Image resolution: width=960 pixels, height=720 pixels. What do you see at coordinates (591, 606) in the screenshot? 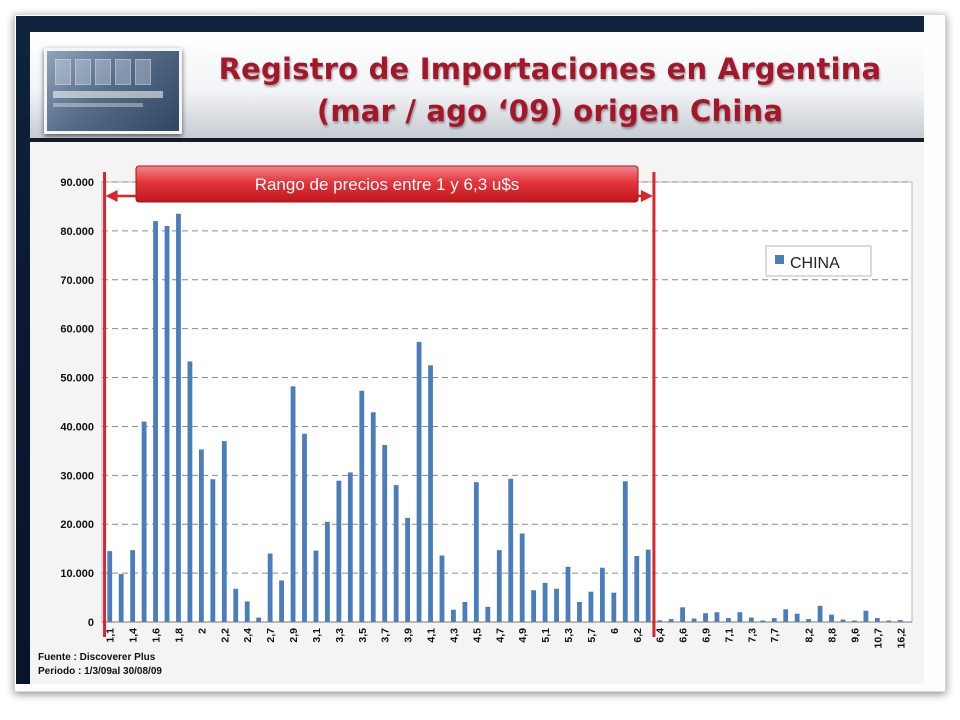
I see `bar-5,7` at bounding box center [591, 606].